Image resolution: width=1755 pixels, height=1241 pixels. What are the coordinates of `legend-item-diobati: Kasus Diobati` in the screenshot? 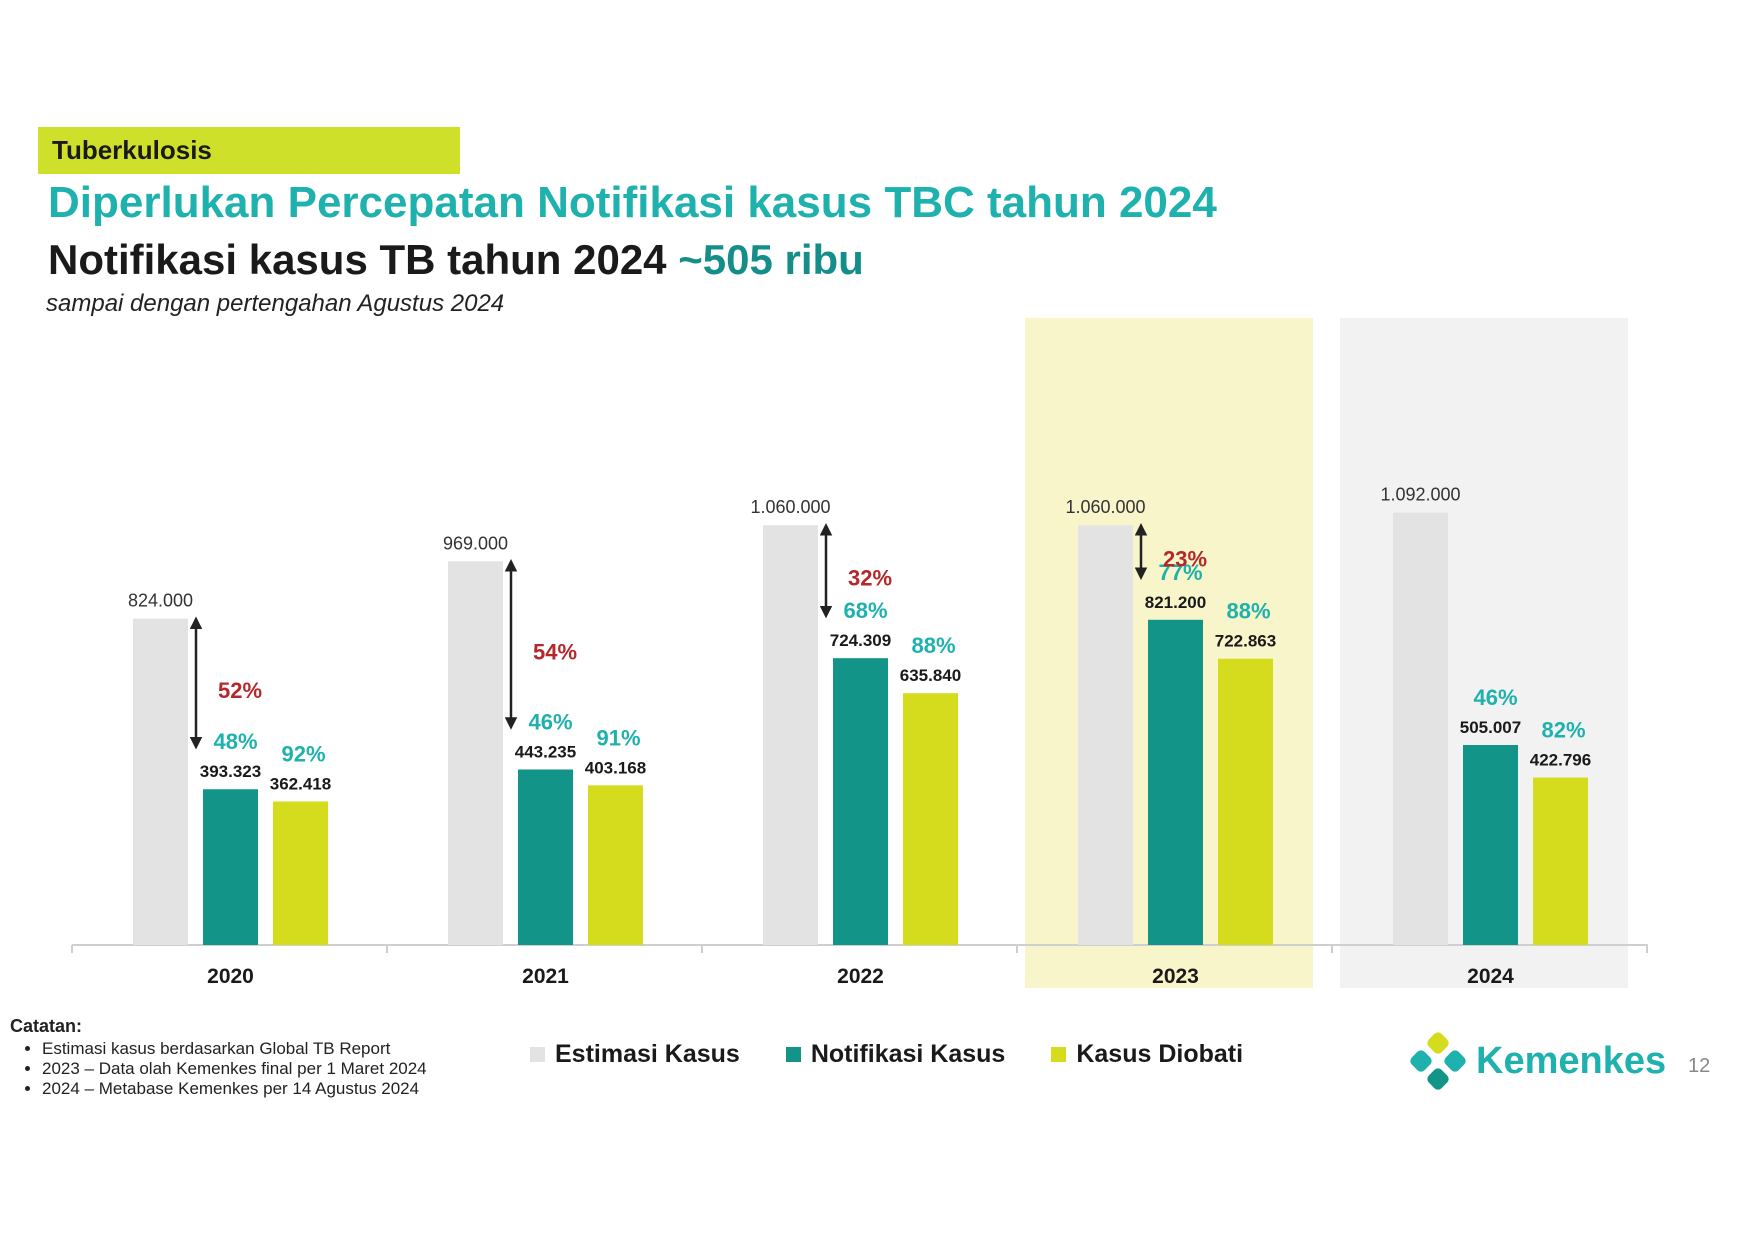 It's located at (1147, 1054).